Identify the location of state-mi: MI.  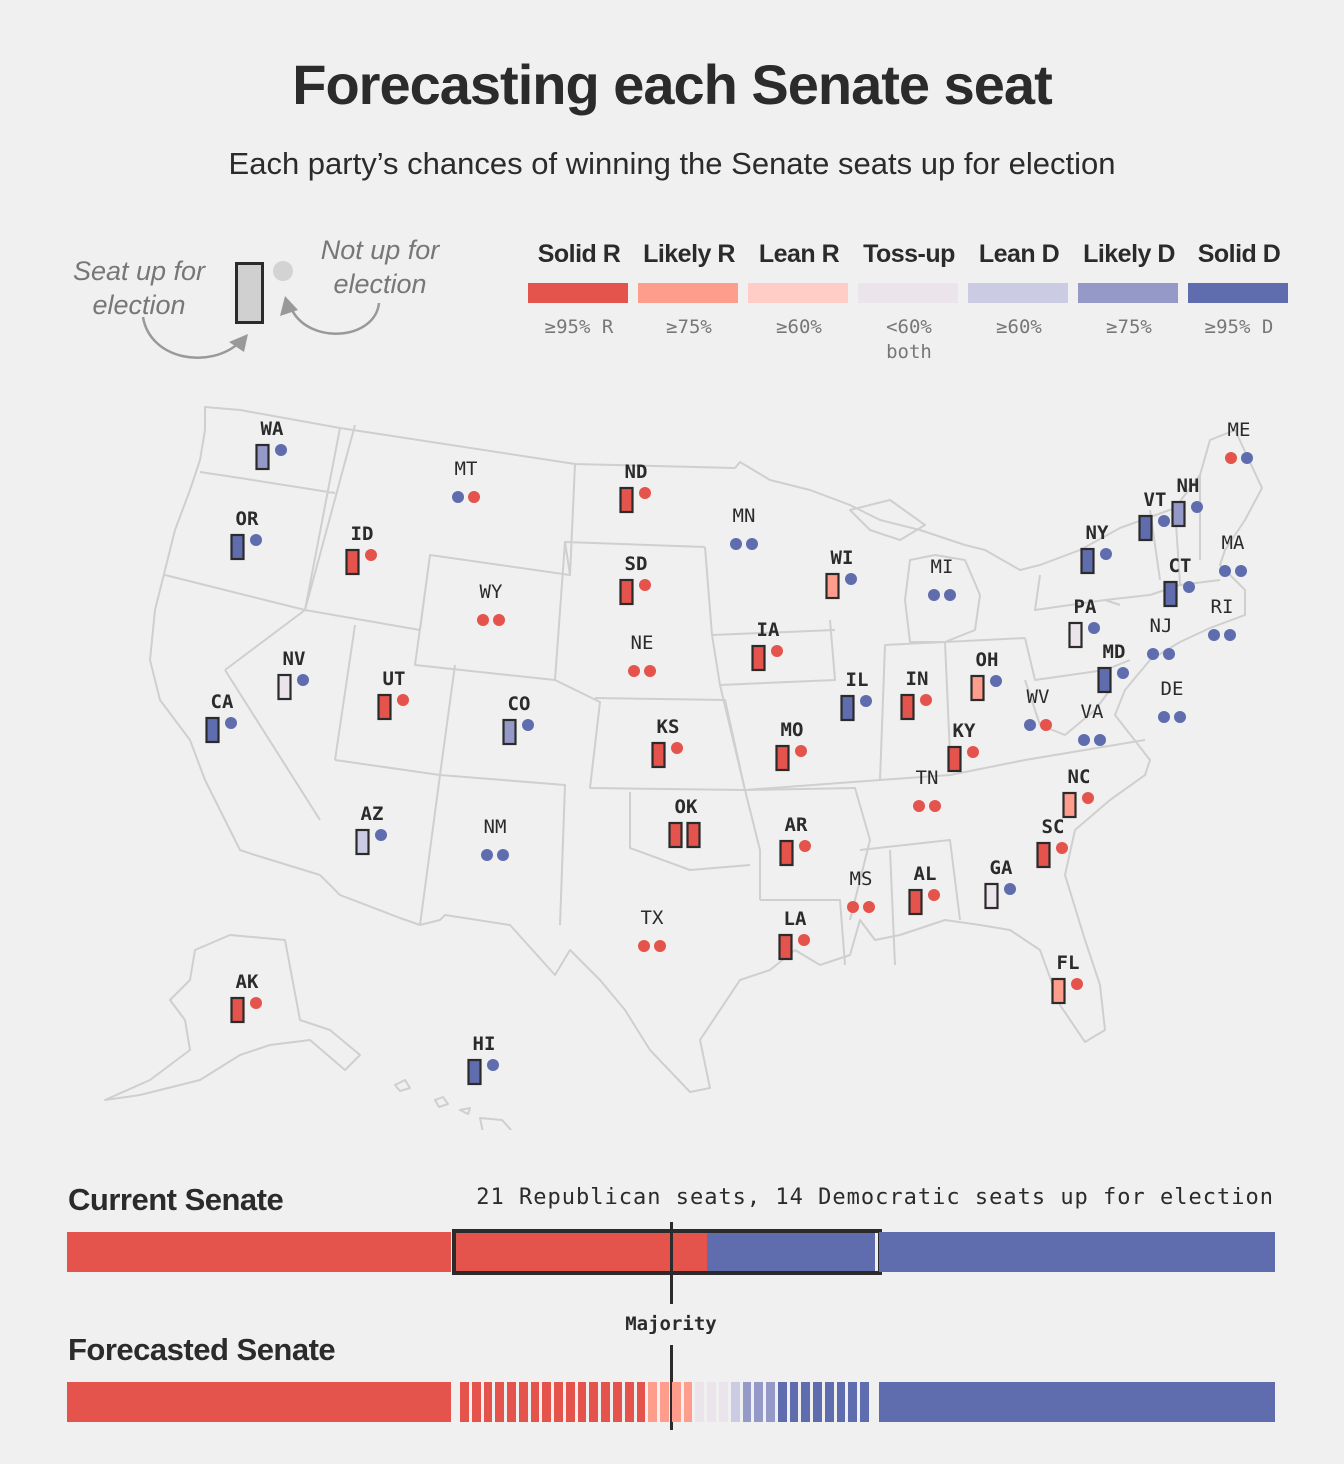
(942, 578).